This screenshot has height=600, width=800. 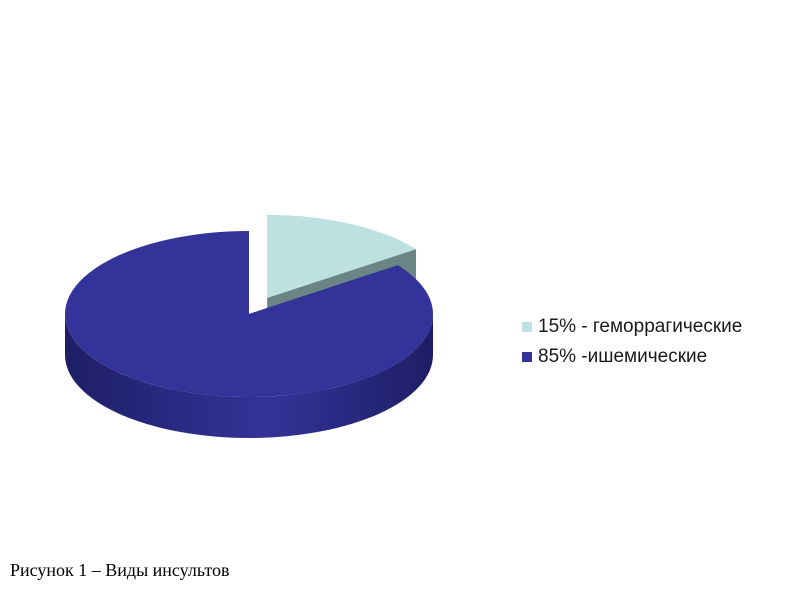 I want to click on pie-slice-side, so click(x=249, y=376).